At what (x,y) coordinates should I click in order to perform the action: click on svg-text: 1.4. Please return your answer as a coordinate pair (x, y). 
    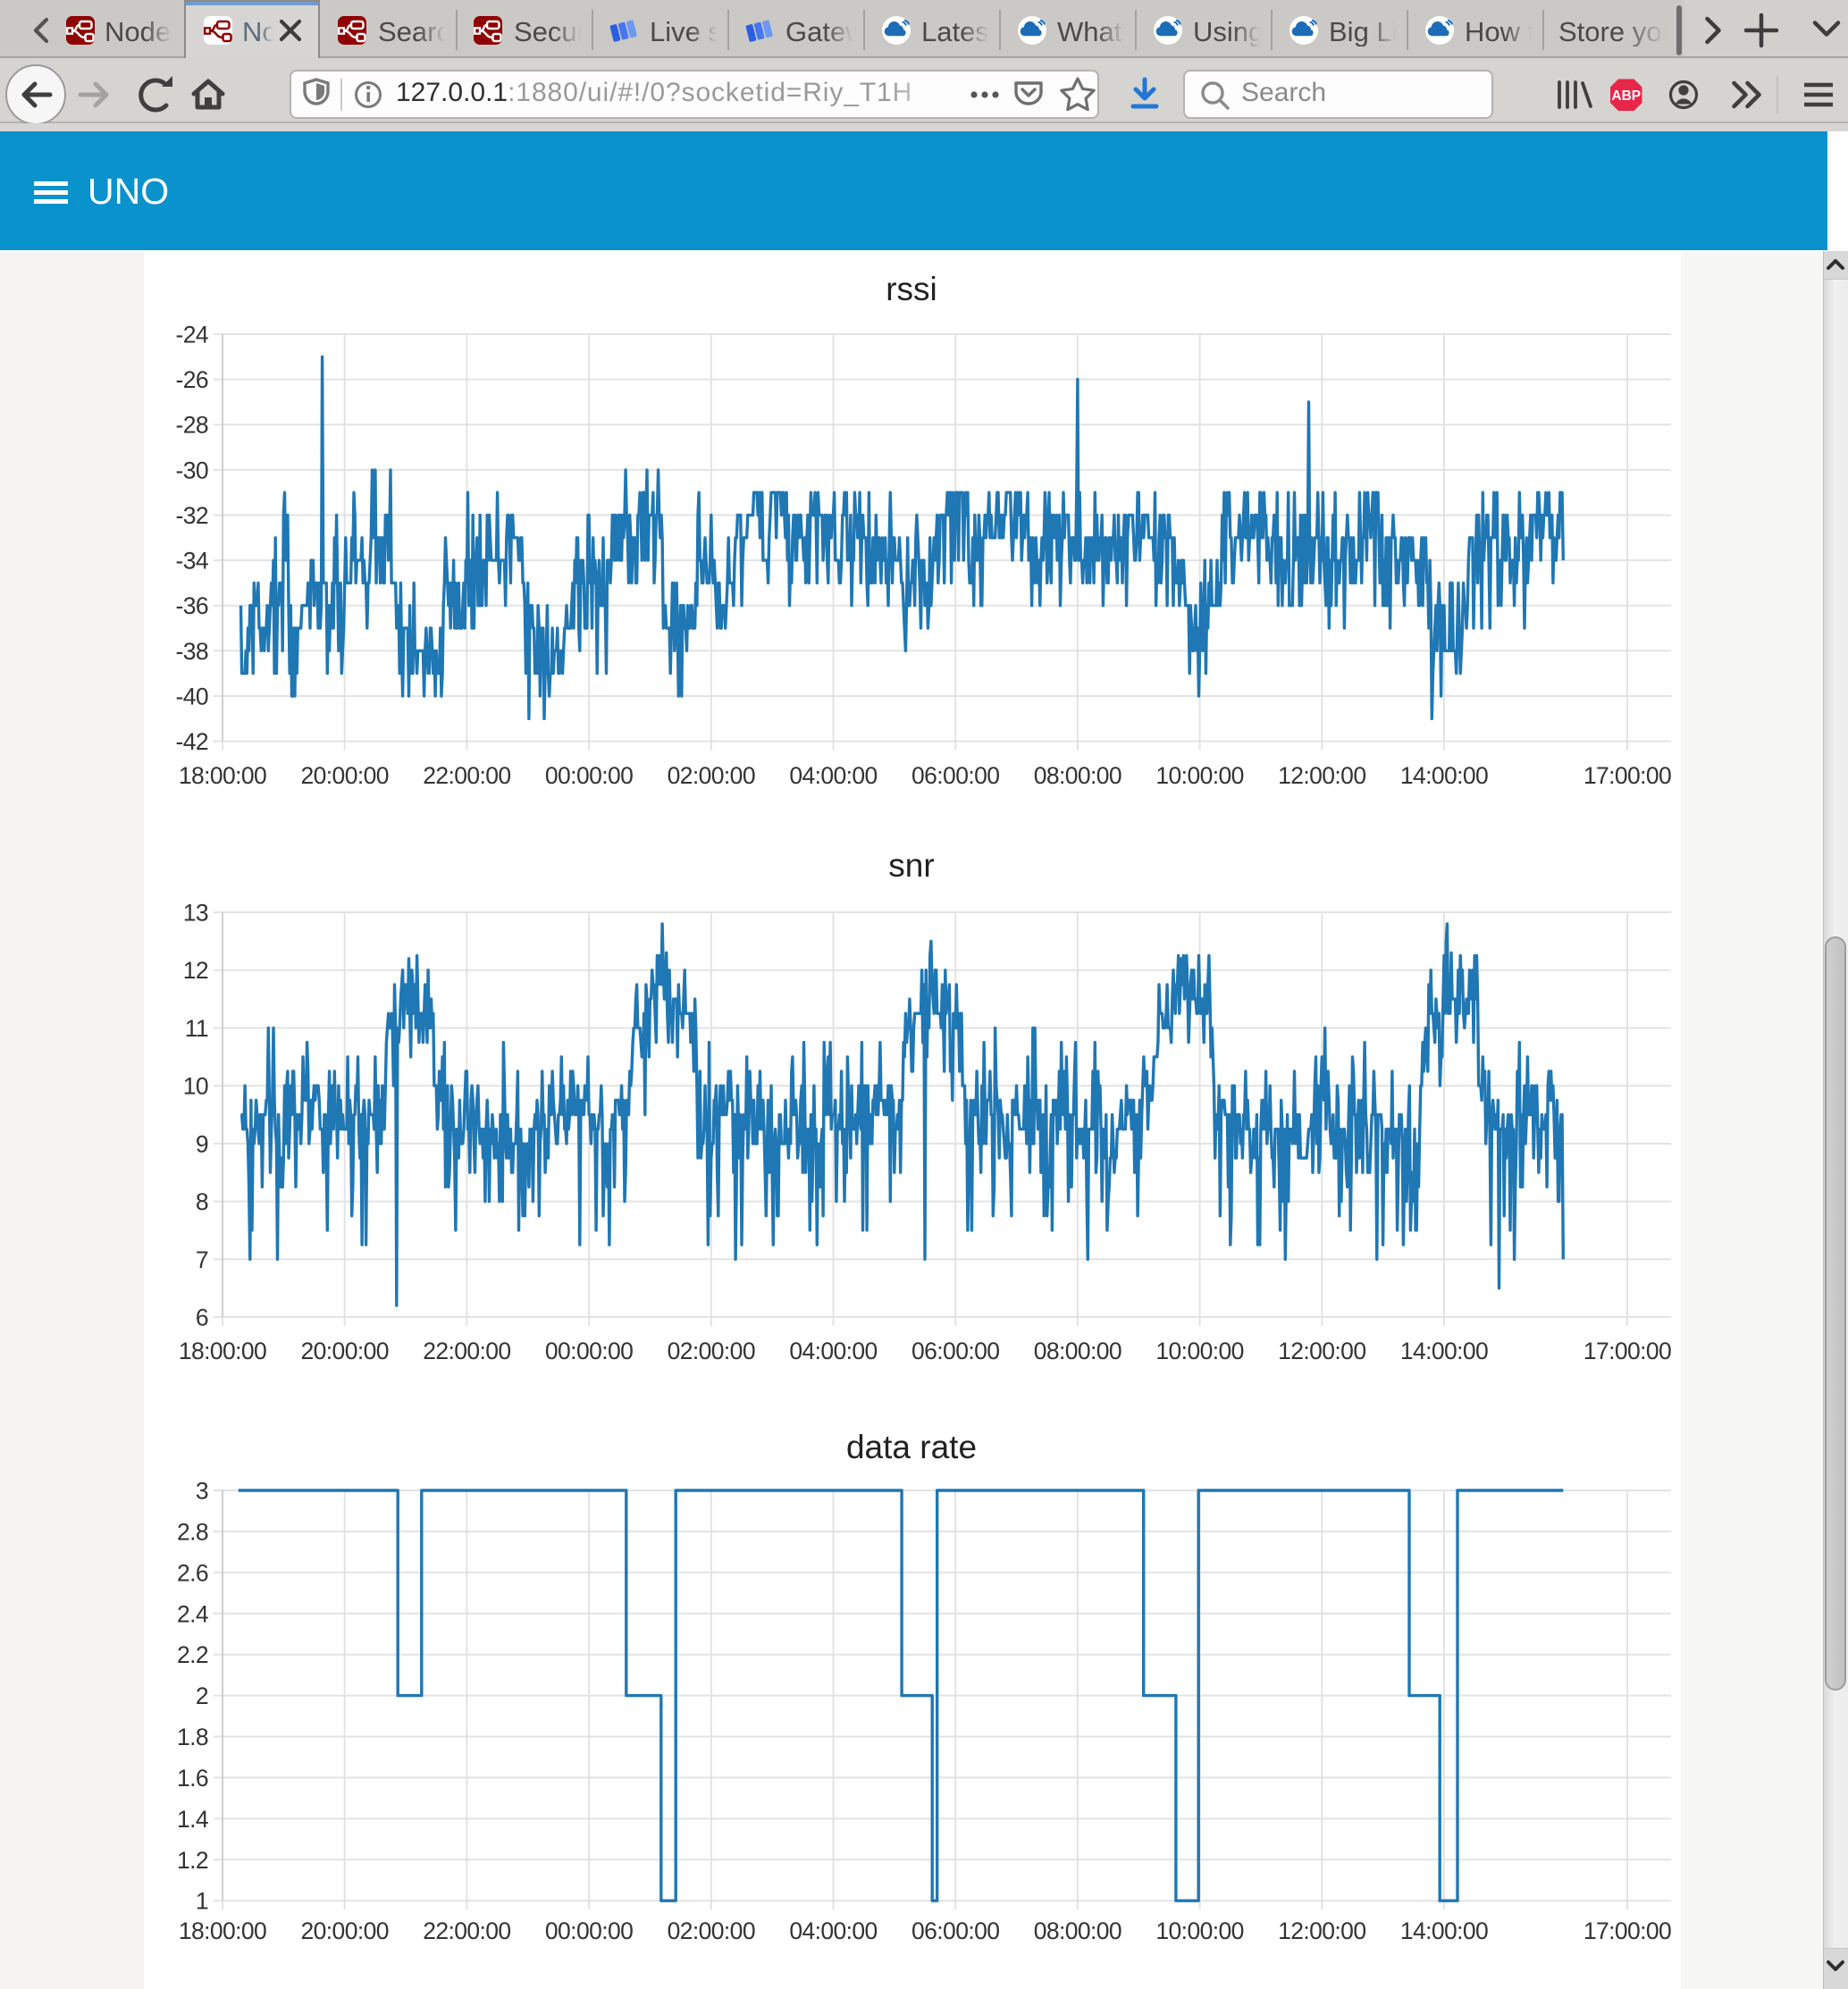
    Looking at the image, I should click on (192, 1819).